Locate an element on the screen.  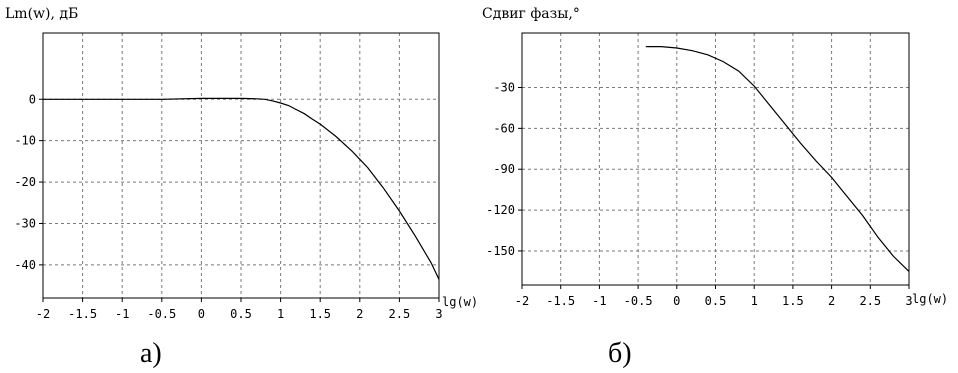
y-tick-label: -150 is located at coordinates (500, 251).